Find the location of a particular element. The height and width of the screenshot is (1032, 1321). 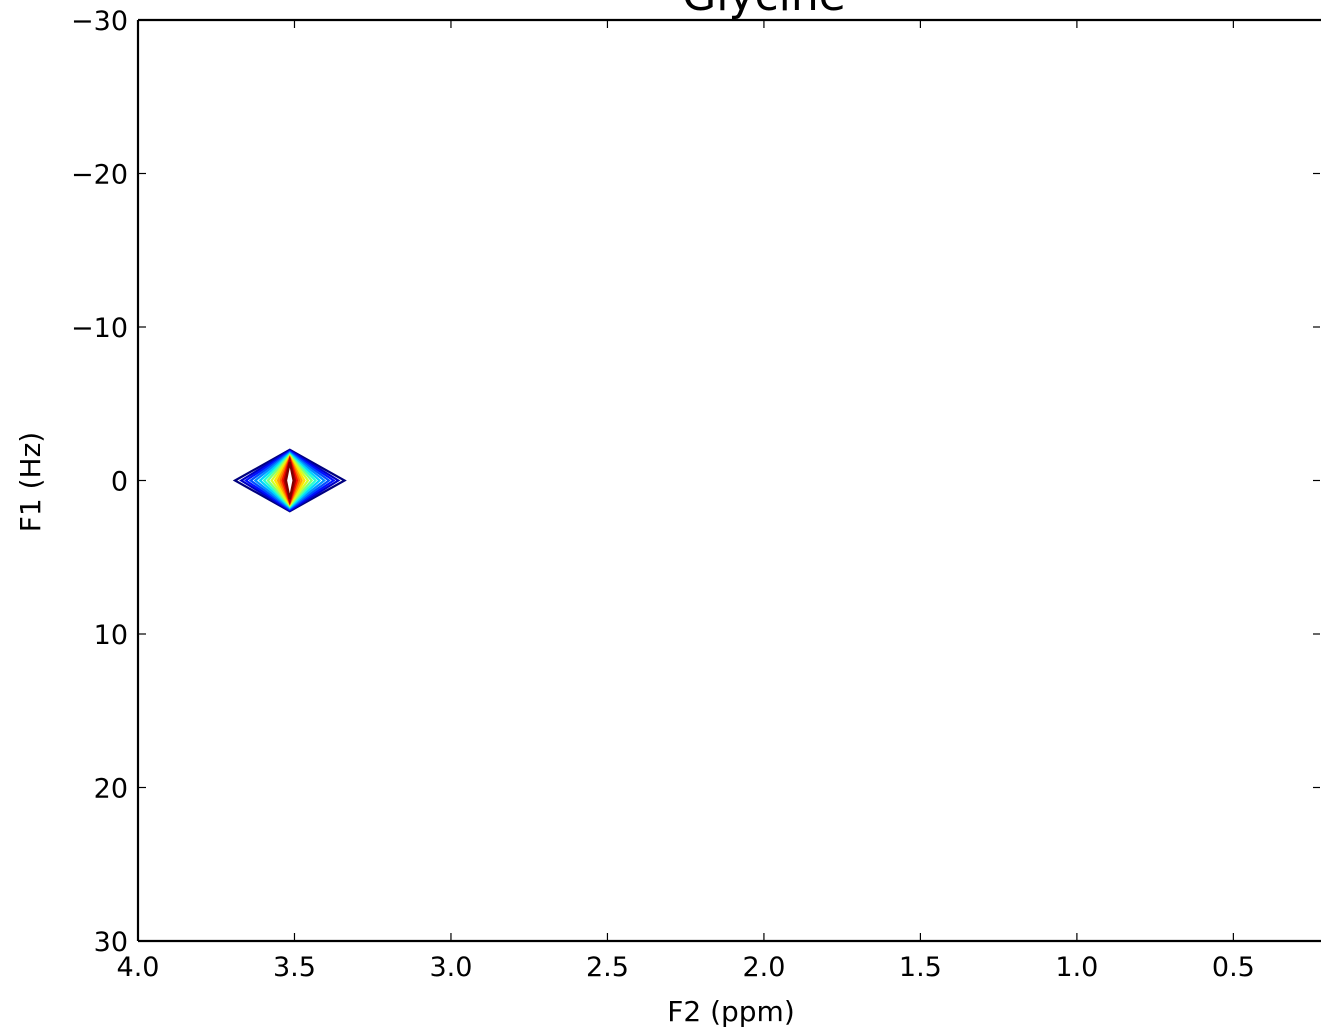

x-tick-label: 1.5 is located at coordinates (920, 967).